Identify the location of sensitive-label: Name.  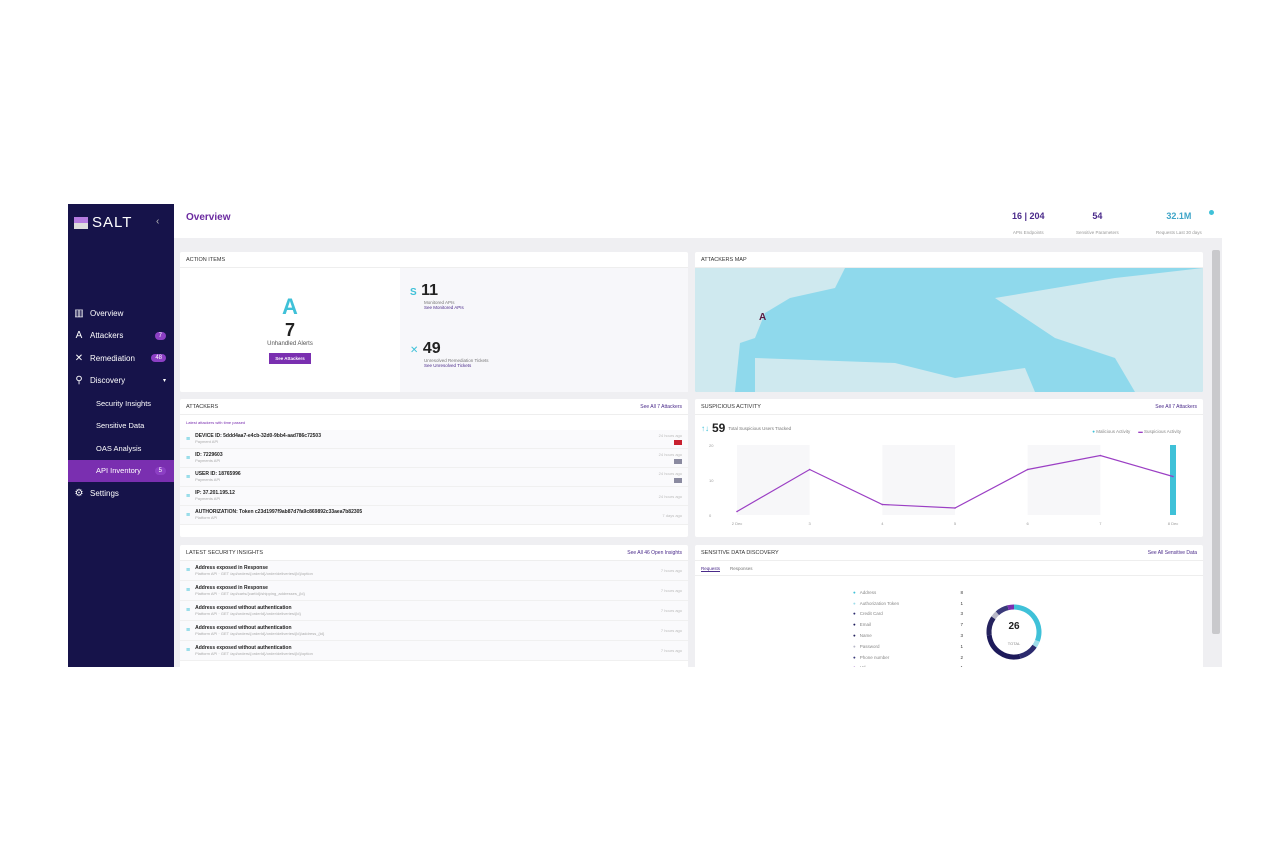
(865, 636).